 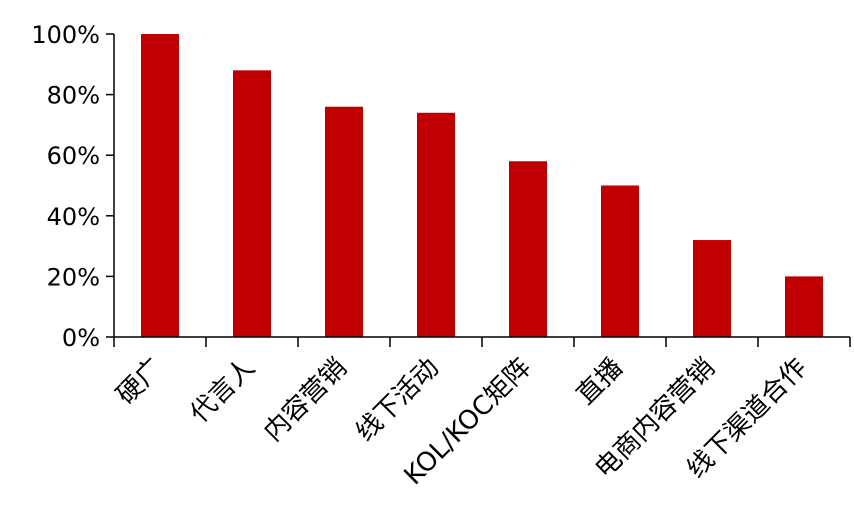 What do you see at coordinates (223, 391) in the screenshot?
I see `x-category-label: 代言人` at bounding box center [223, 391].